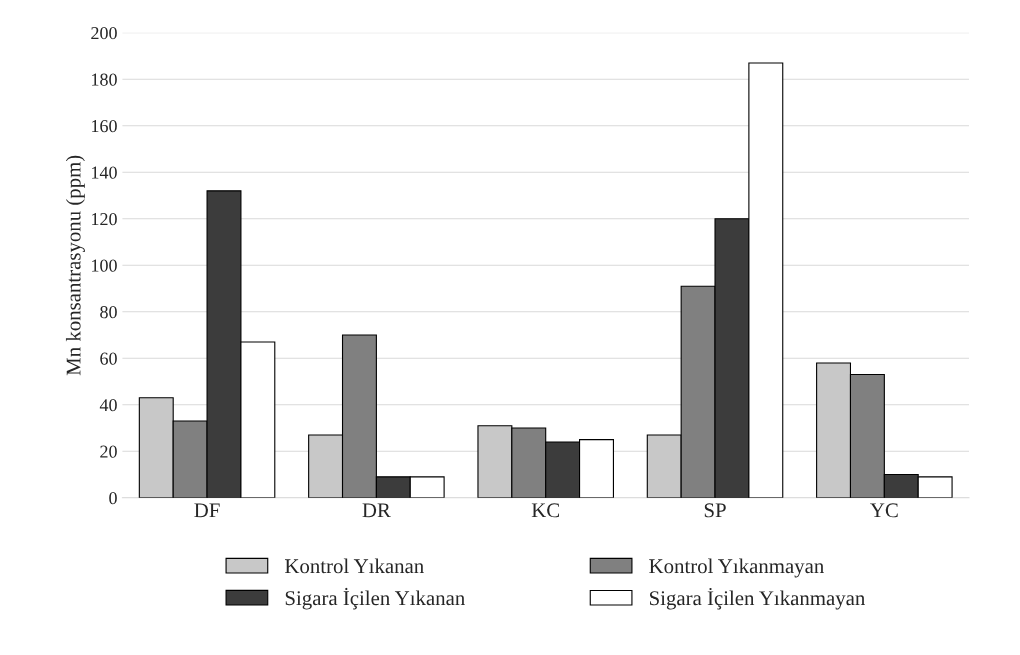 The height and width of the screenshot is (655, 1020). Describe the element at coordinates (108, 358) in the screenshot. I see `y-tick-label: 60` at that location.